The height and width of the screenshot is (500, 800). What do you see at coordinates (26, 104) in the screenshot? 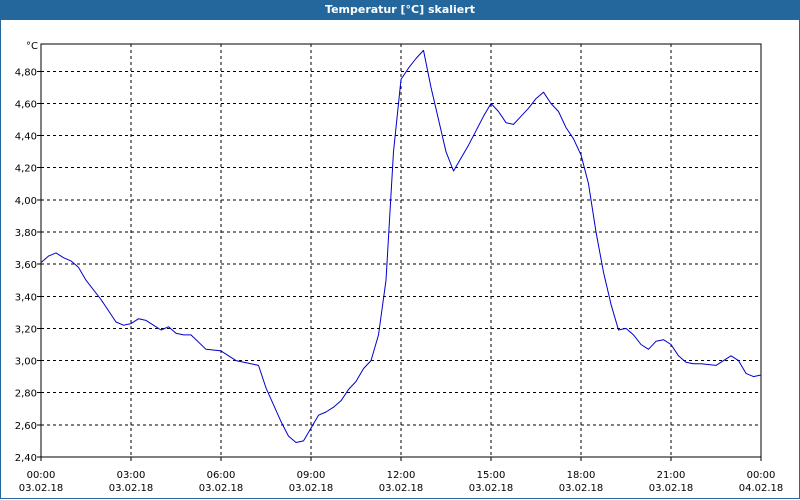
I see `y-tick-label: 4,60` at bounding box center [26, 104].